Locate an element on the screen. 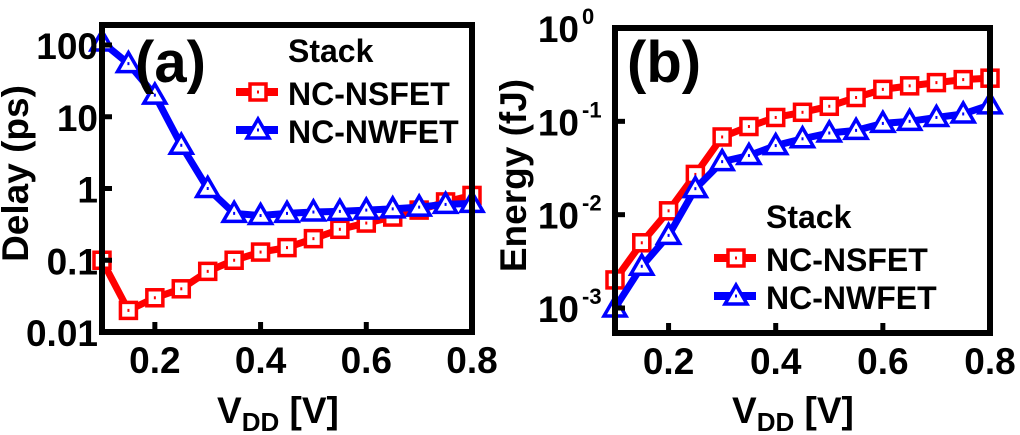 The height and width of the screenshot is (435, 1020). y-tick-exponent: -3 is located at coordinates (592, 296).